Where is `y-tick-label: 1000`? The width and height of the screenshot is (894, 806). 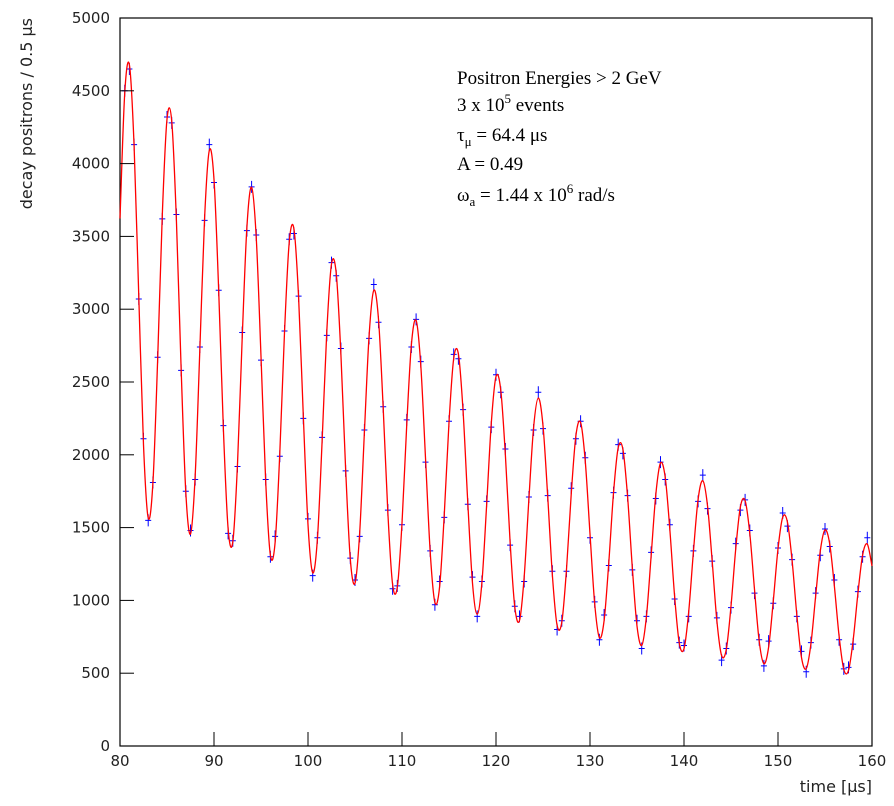
y-tick-label: 1000 is located at coordinates (91, 600).